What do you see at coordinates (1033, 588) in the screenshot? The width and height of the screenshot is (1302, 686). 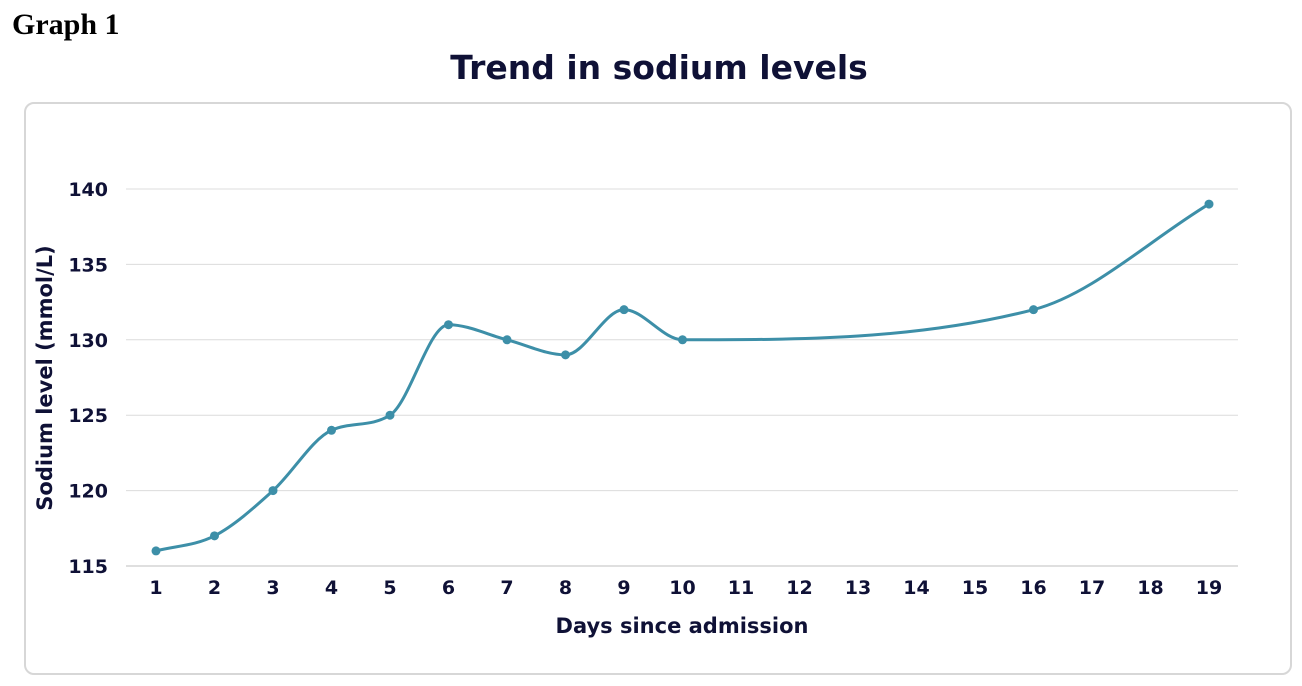 I see `x-tick-label: 16` at bounding box center [1033, 588].